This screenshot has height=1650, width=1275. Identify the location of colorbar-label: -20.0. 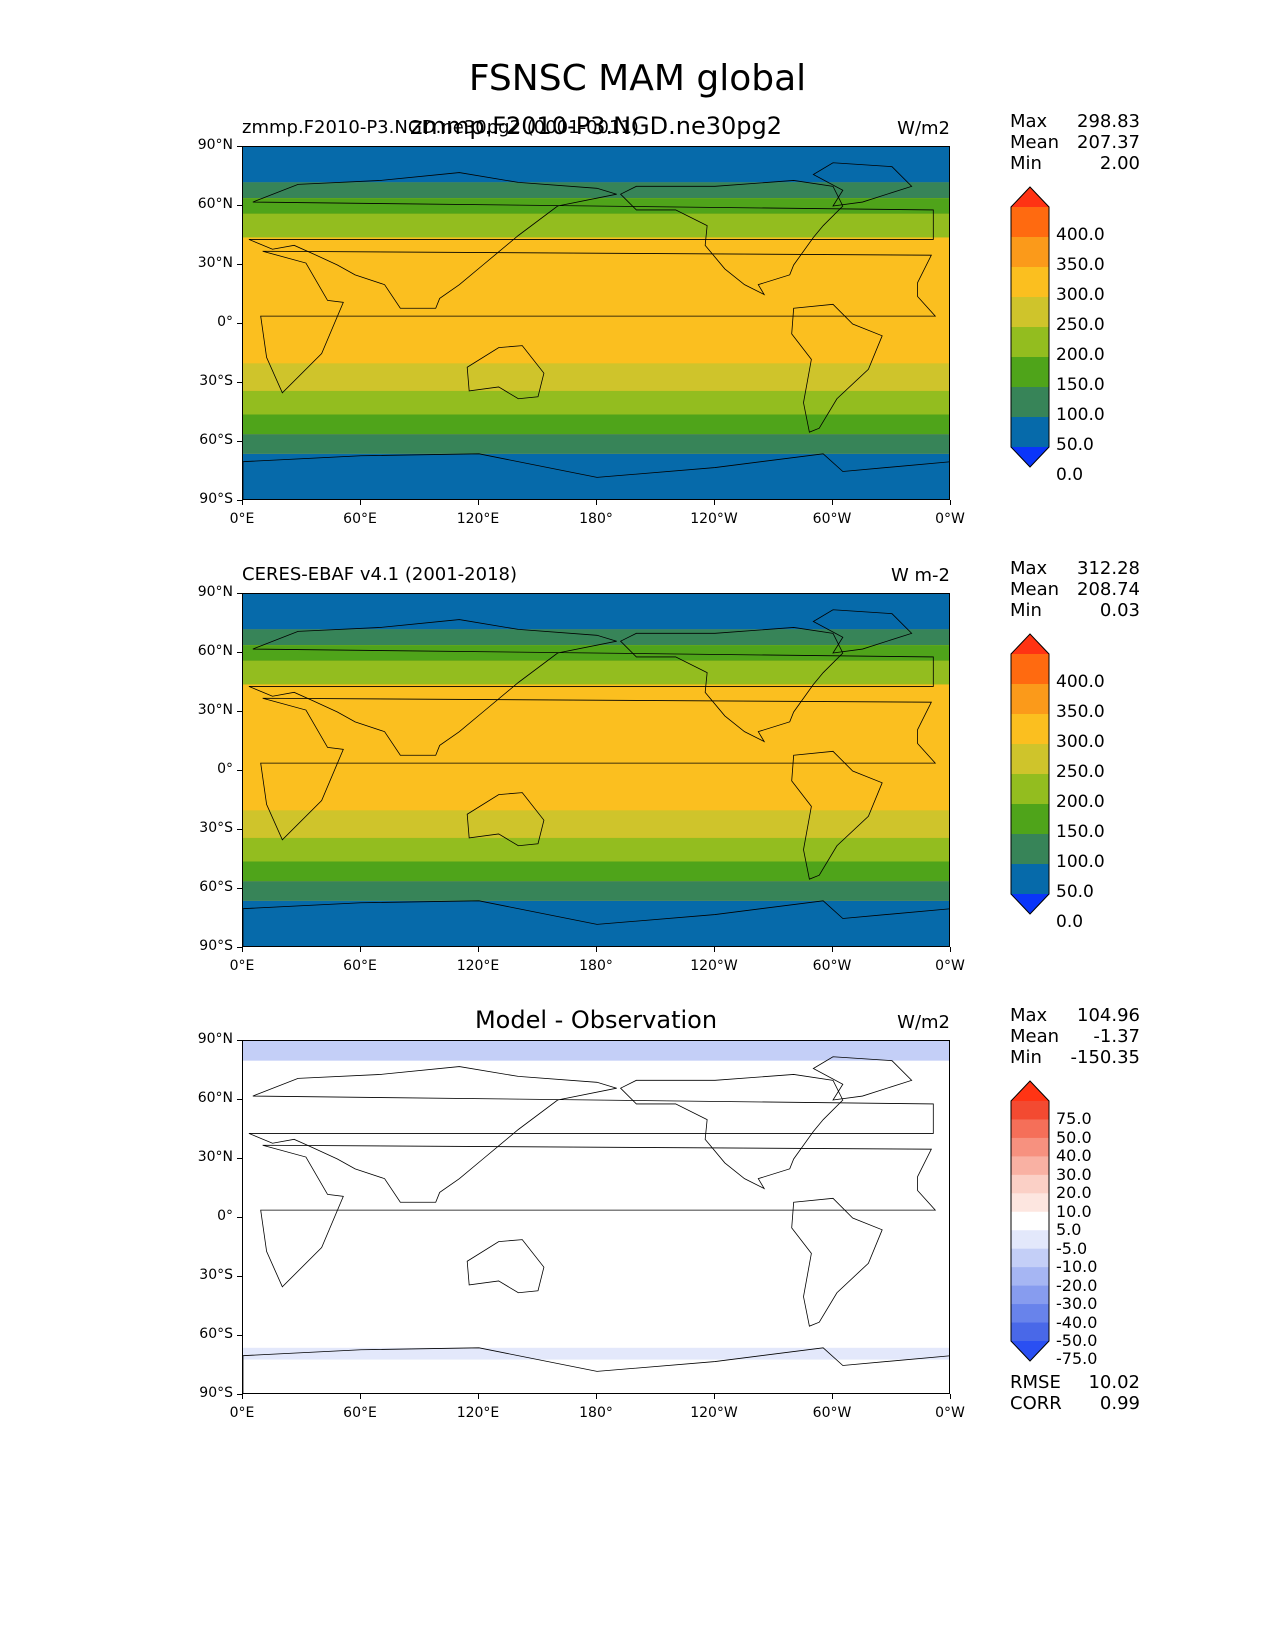
(1077, 1285).